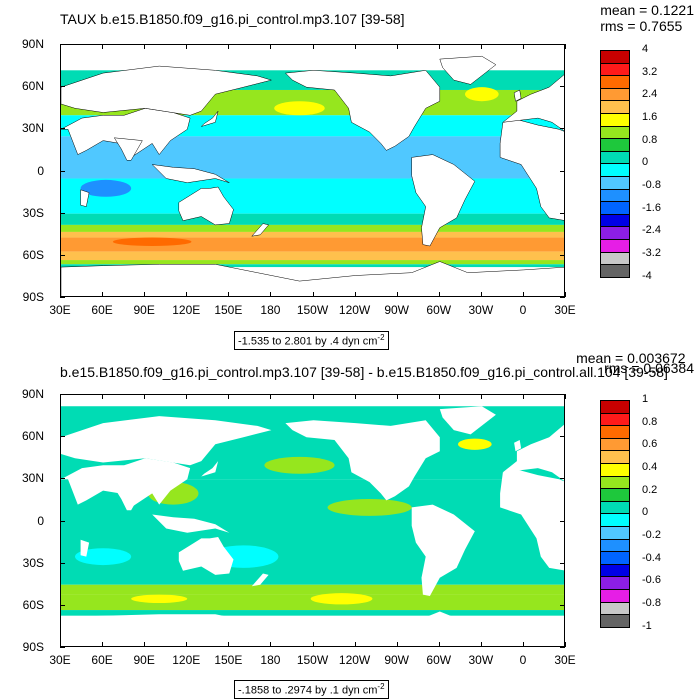 The image size is (700, 700). Describe the element at coordinates (32, 436) in the screenshot. I see `y-tick-label: 60N` at that location.